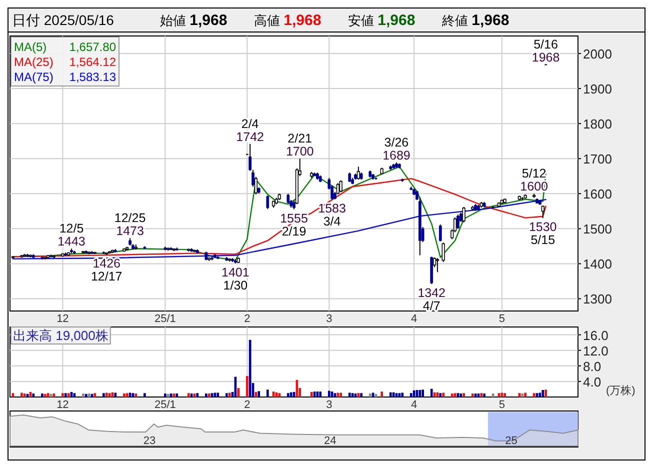  What do you see at coordinates (130, 224) in the screenshot?
I see `annotation: 12/25 1473` at bounding box center [130, 224].